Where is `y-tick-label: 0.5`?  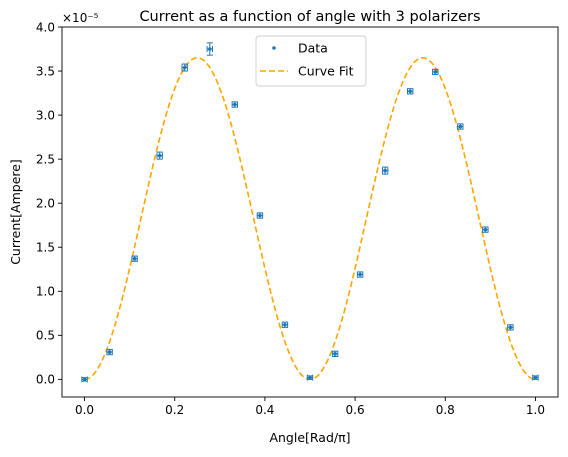 y-tick-label: 0.5 is located at coordinates (45, 336).